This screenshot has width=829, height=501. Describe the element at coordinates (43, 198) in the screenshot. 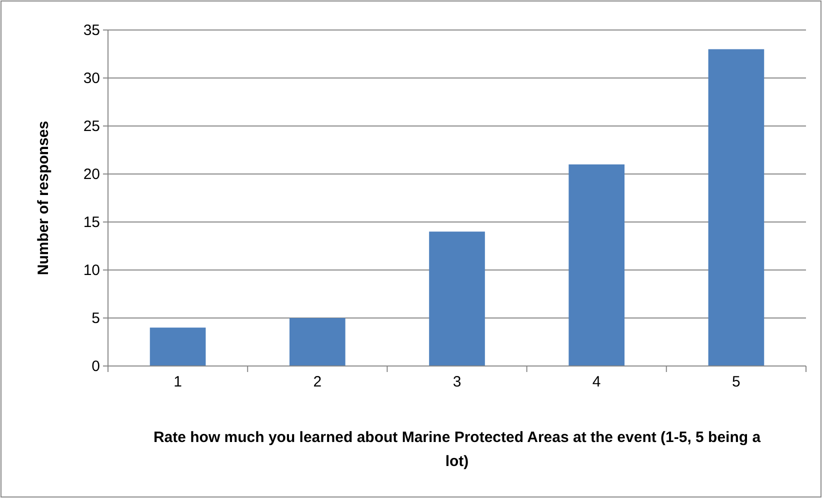

I see `y-axis-title: Number of responses` at that location.